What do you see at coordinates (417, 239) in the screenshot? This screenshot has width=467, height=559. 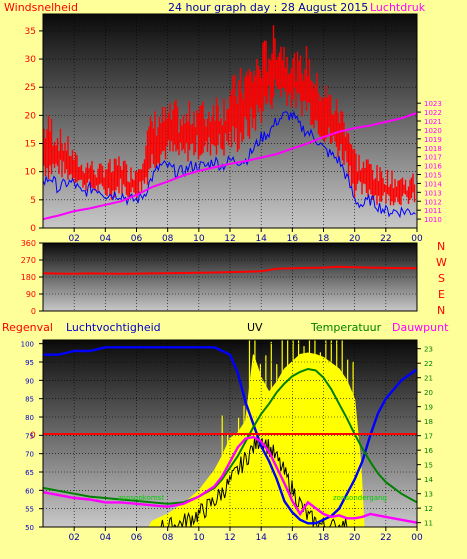 I see `wind-x-label: 00` at bounding box center [417, 239].